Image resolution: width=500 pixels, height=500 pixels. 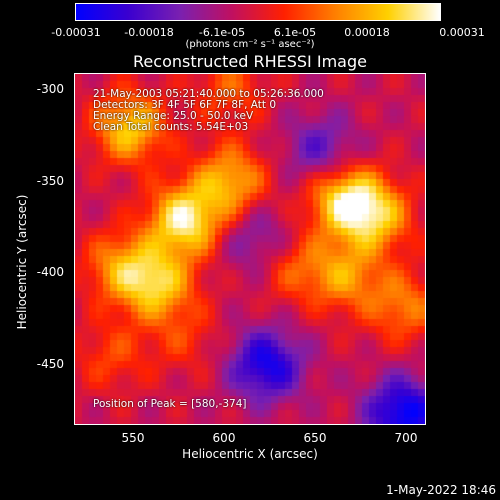 What do you see at coordinates (50, 181) in the screenshot?
I see `y-tick-label: -350` at bounding box center [50, 181].